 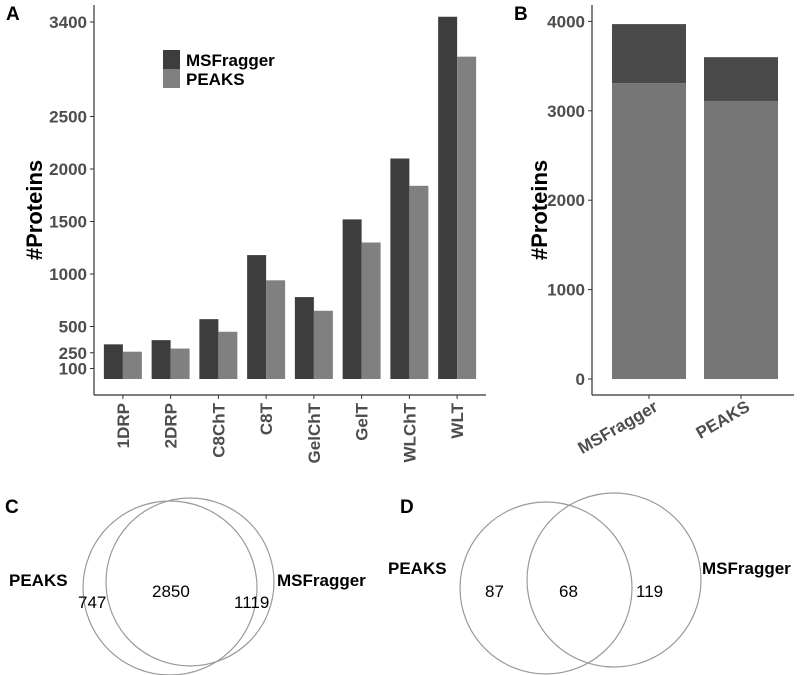 I want to click on panel-letter-b: B, so click(x=521, y=14).